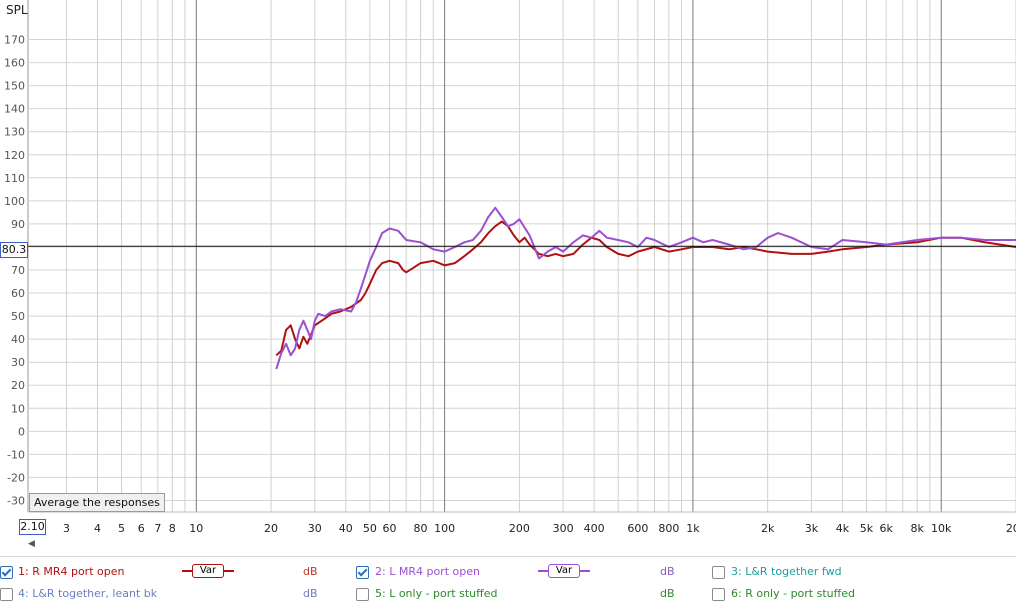 The image size is (1016, 611). Describe the element at coordinates (519, 528) in the screenshot. I see `x-tick-label: 200` at that location.